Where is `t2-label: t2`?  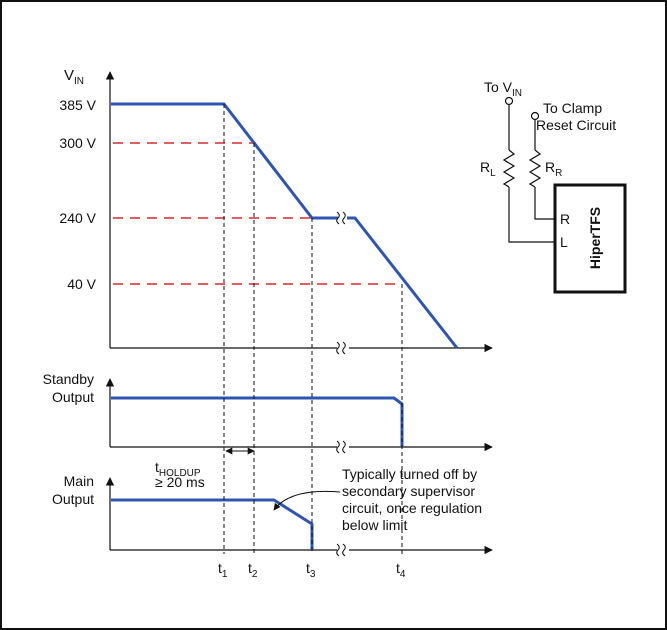 t2-label: t2 is located at coordinates (253, 570).